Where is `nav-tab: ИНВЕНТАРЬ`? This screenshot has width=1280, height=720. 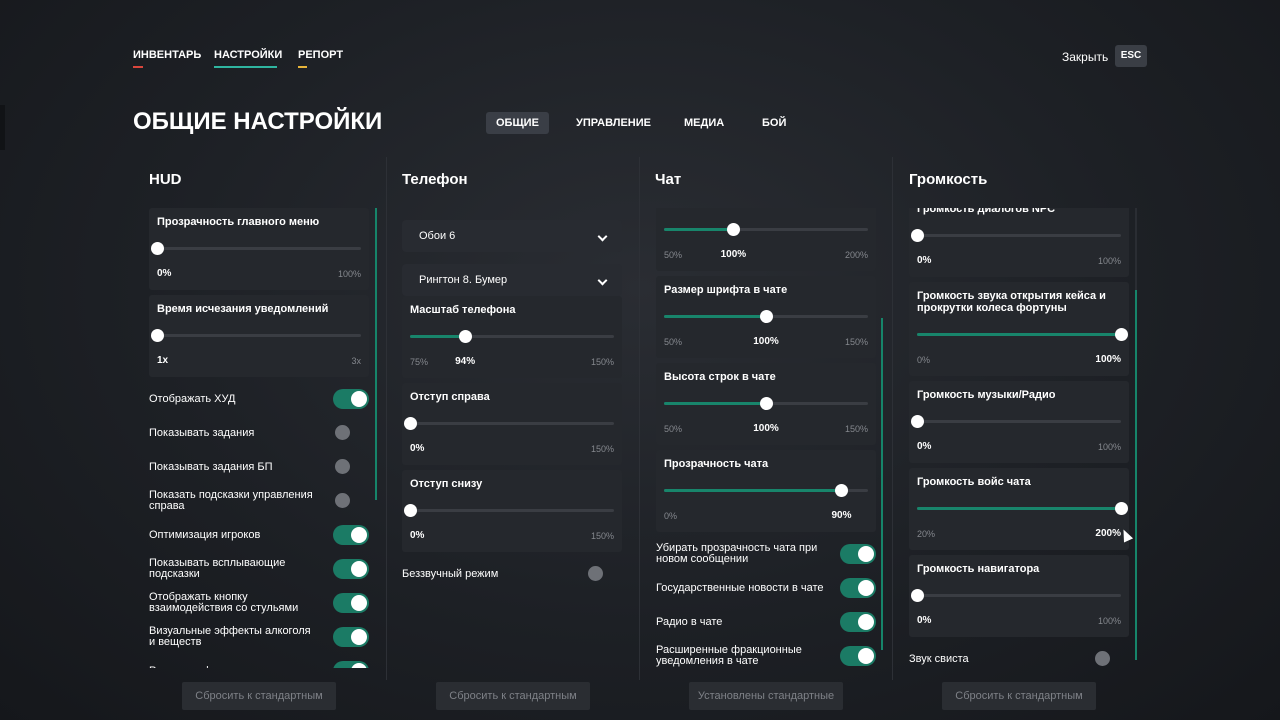 nav-tab: ИНВЕНТАРЬ is located at coordinates (167, 55).